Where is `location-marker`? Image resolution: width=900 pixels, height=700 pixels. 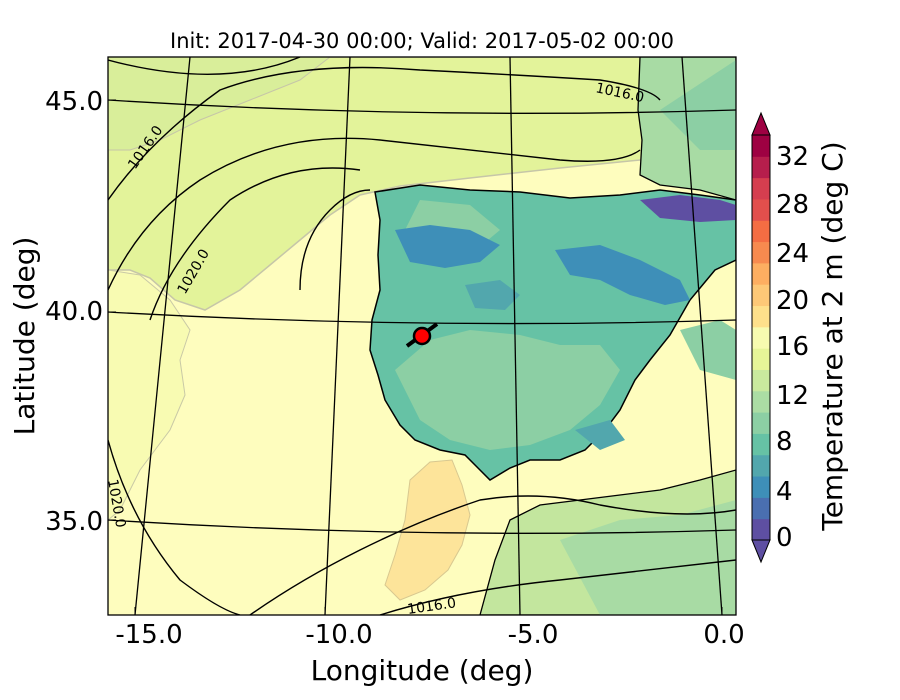
location-marker is located at coordinates (422, 335).